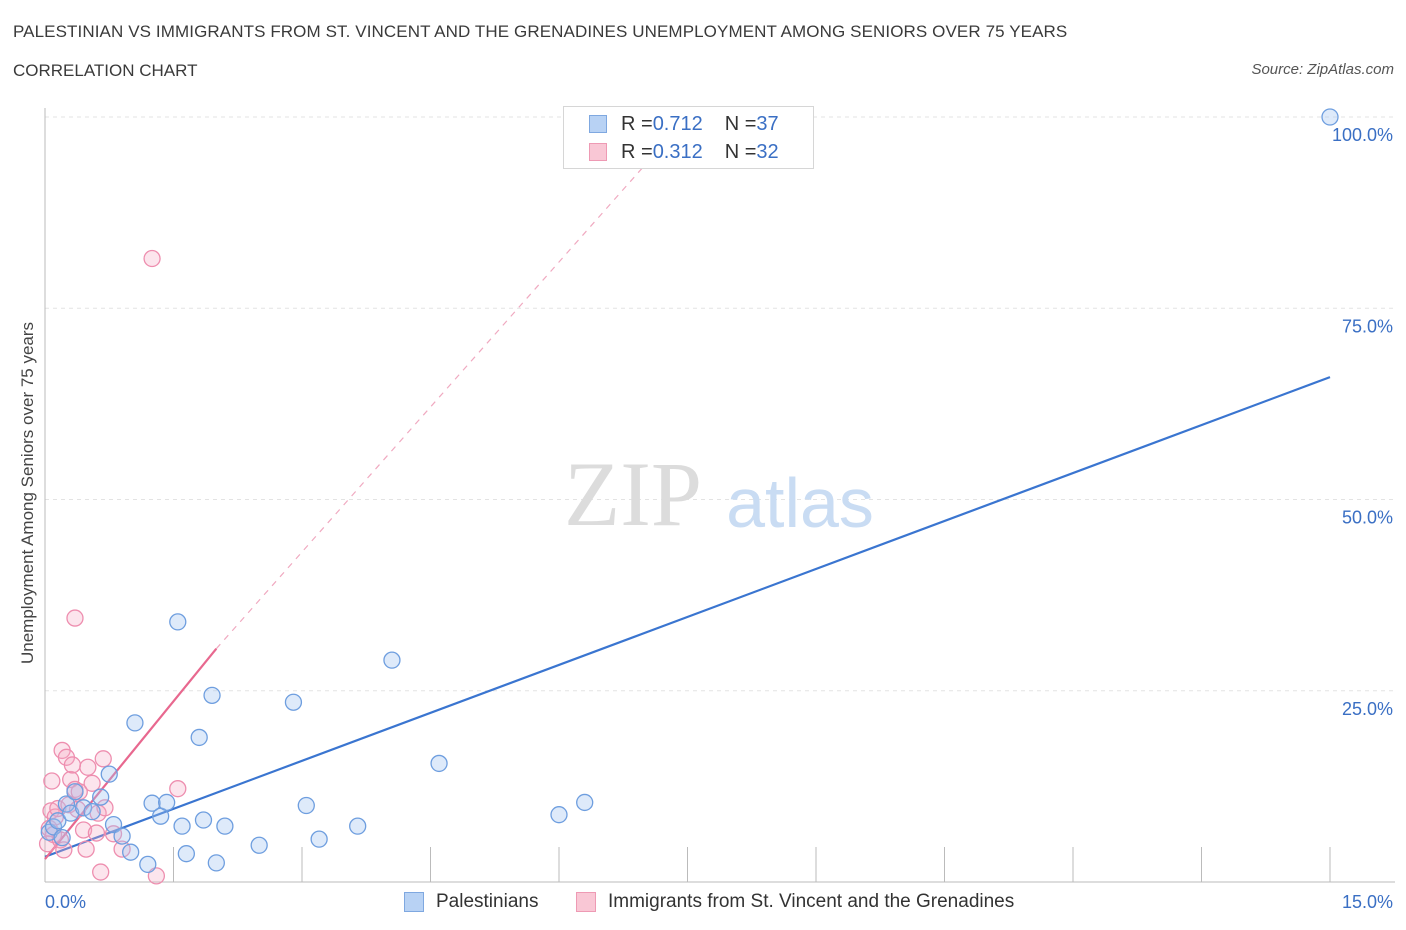 The height and width of the screenshot is (930, 1406). What do you see at coordinates (800, 503) in the screenshot?
I see `watermark-atlas: atlas` at bounding box center [800, 503].